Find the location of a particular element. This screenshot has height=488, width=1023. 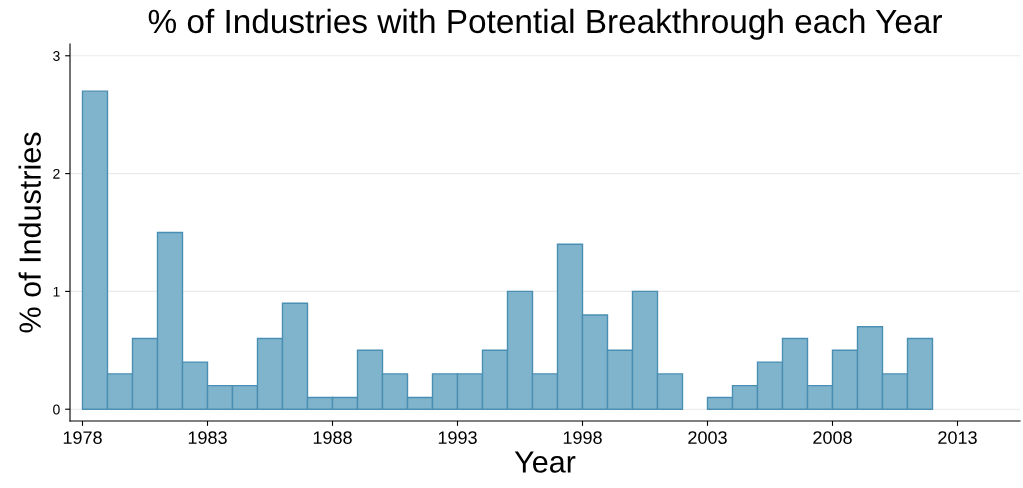

y-tick-label: 3 is located at coordinates (56, 56).